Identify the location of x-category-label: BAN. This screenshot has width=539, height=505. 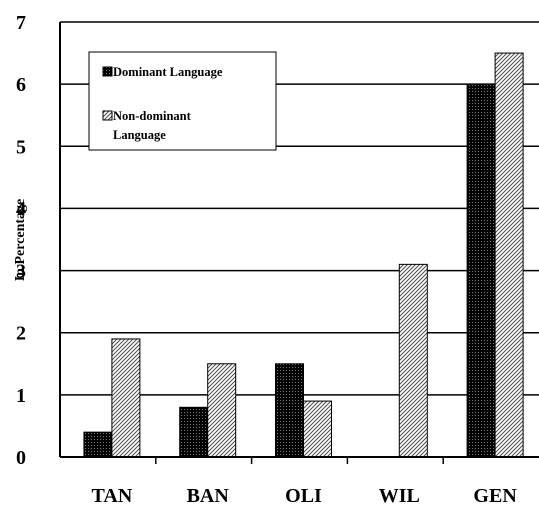
(208, 495).